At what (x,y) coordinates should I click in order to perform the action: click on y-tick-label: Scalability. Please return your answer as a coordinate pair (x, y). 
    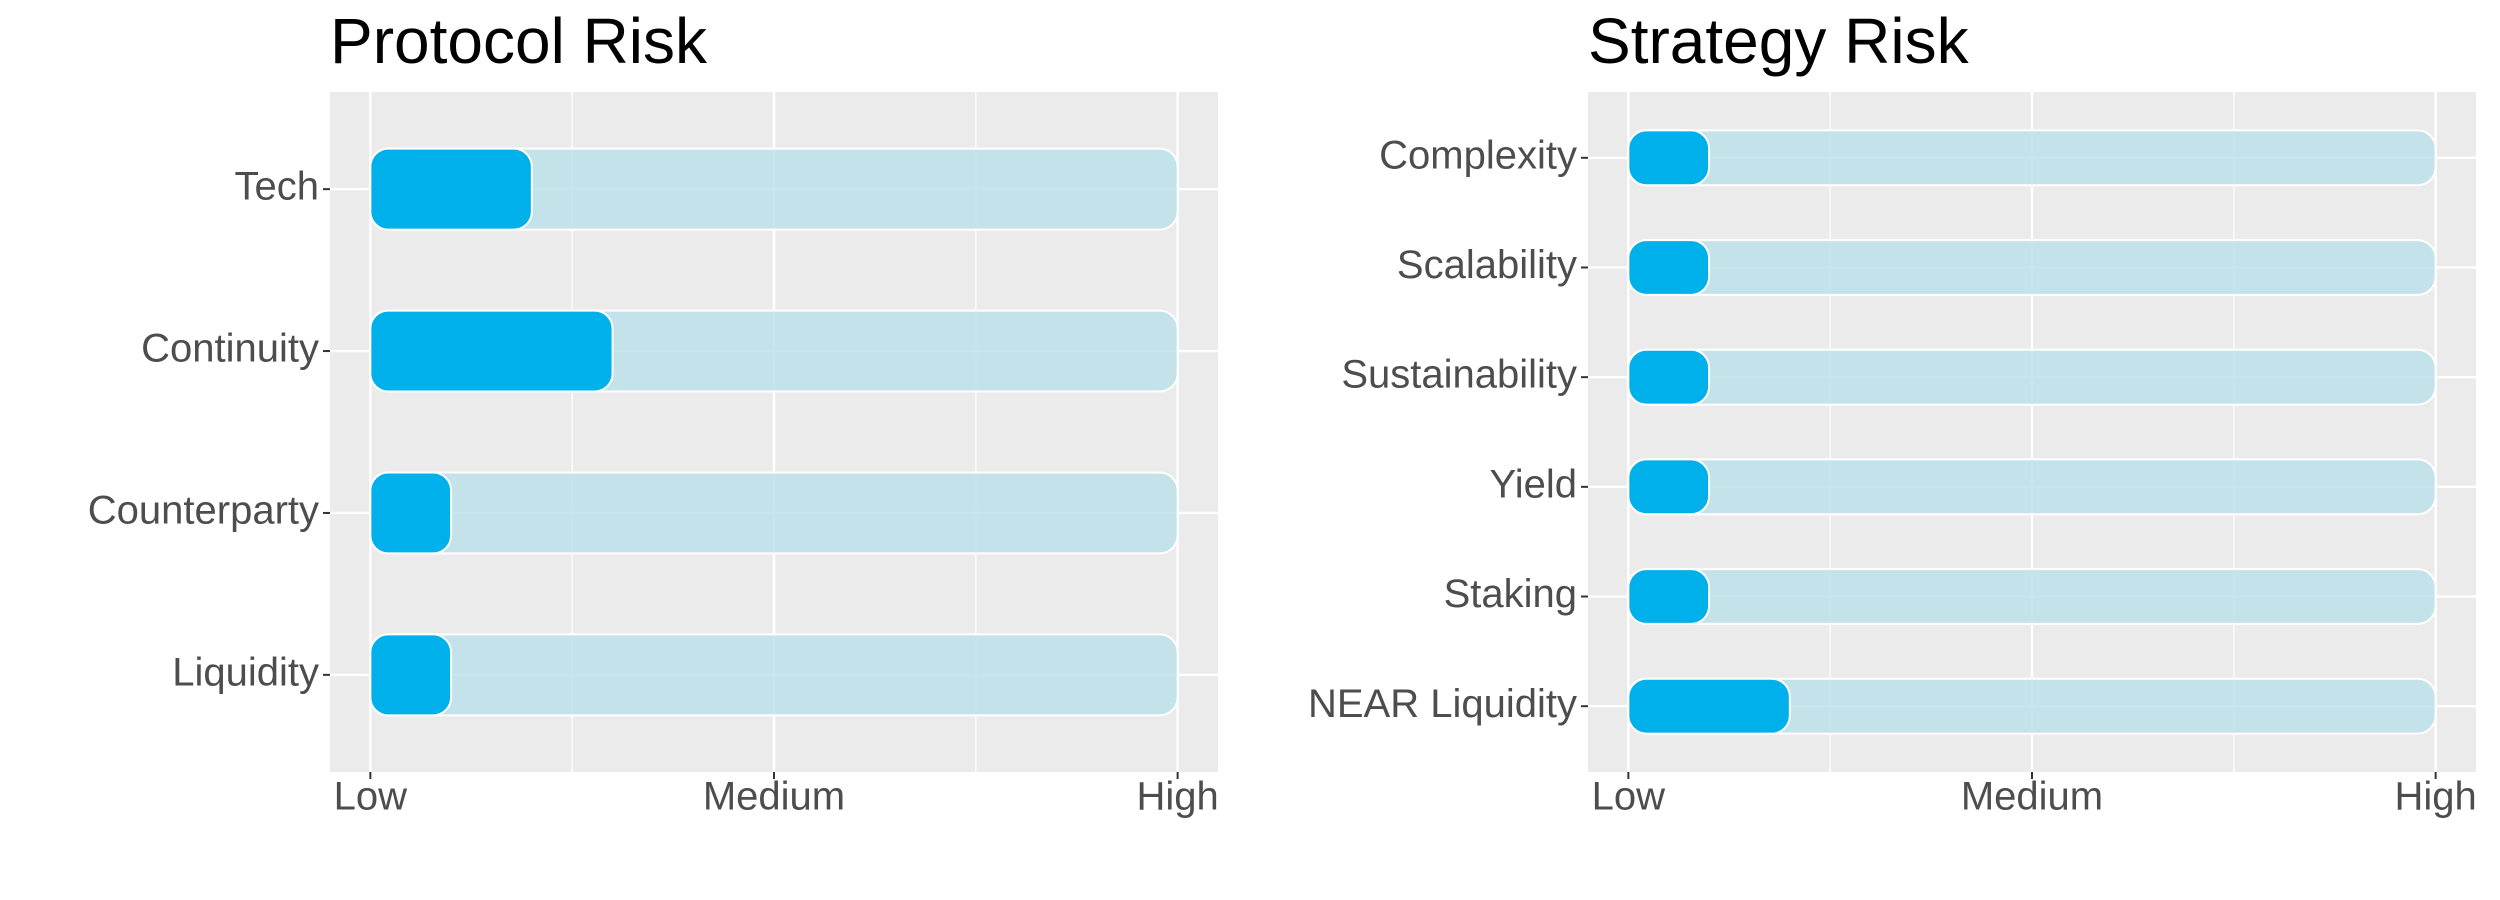
    Looking at the image, I should click on (1487, 265).